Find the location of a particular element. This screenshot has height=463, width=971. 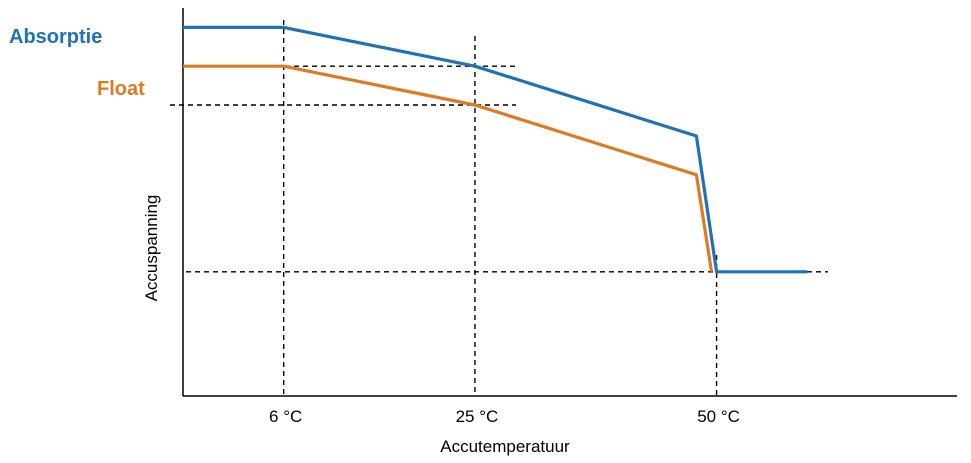

series-label-float: Float is located at coordinates (121, 89).